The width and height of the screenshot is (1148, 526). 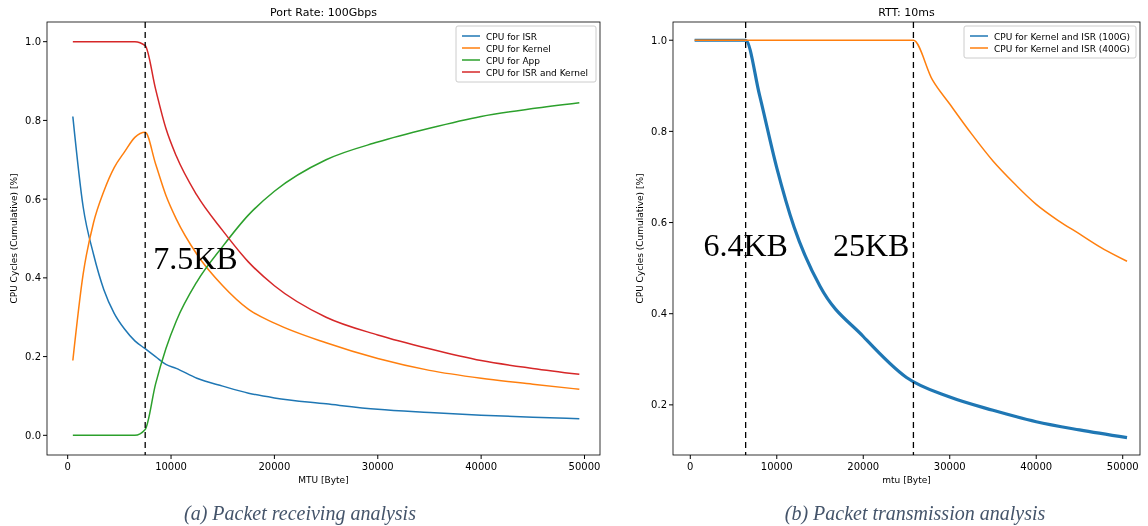 What do you see at coordinates (324, 12) in the screenshot?
I see `chart-title: Port Rate: 100Gbps` at bounding box center [324, 12].